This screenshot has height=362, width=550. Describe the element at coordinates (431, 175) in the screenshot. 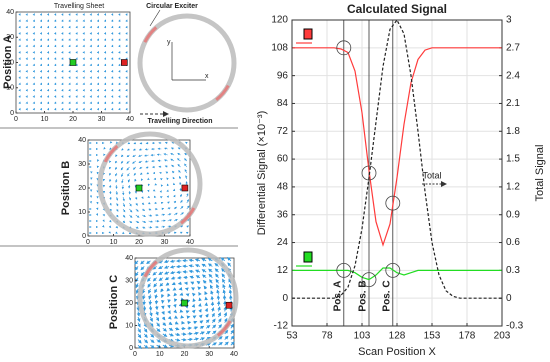

I see `total-label: Total` at that location.